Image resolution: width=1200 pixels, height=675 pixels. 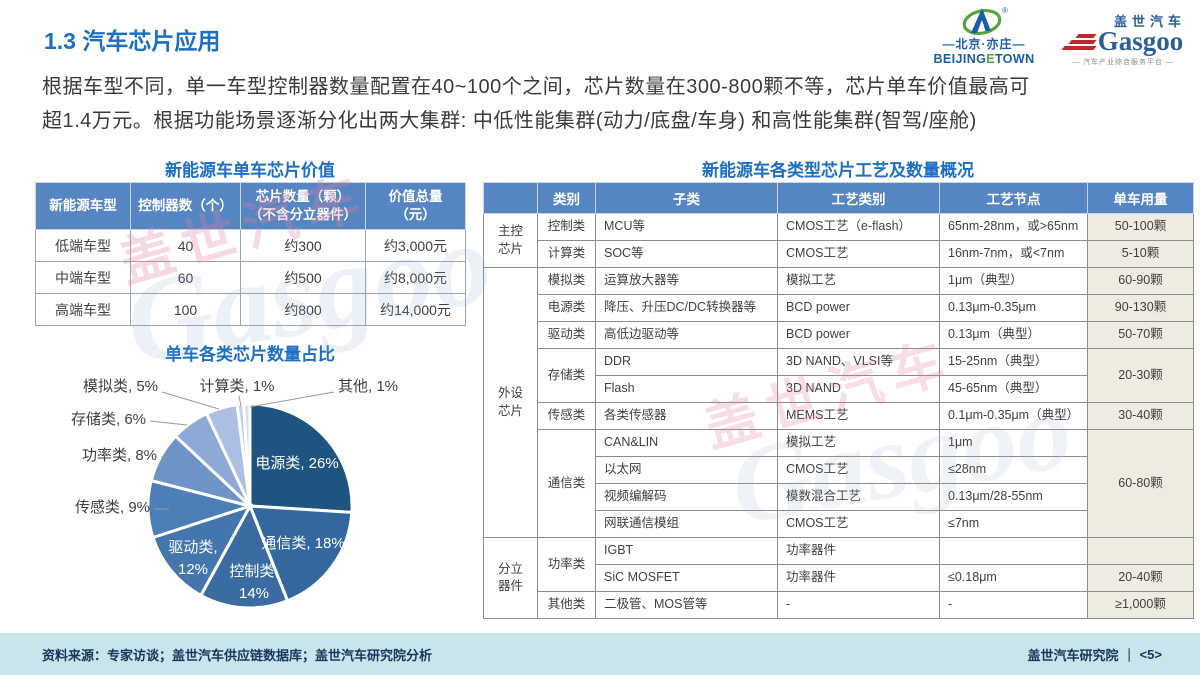 I want to click on institute-label: 盖世汽车研究院, so click(x=1073, y=655).